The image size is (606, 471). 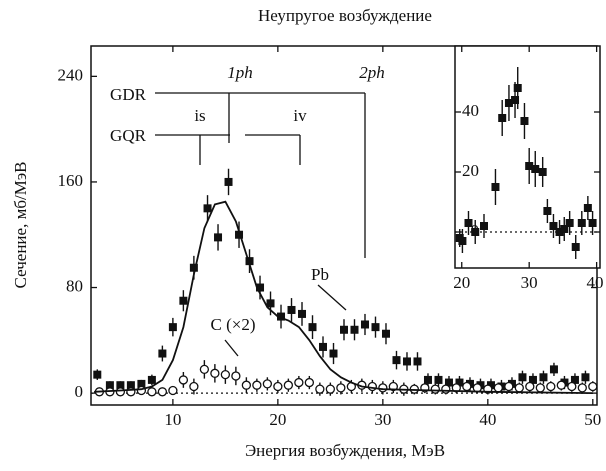 I want to click on x-tick-label: 10, so click(x=172, y=419).